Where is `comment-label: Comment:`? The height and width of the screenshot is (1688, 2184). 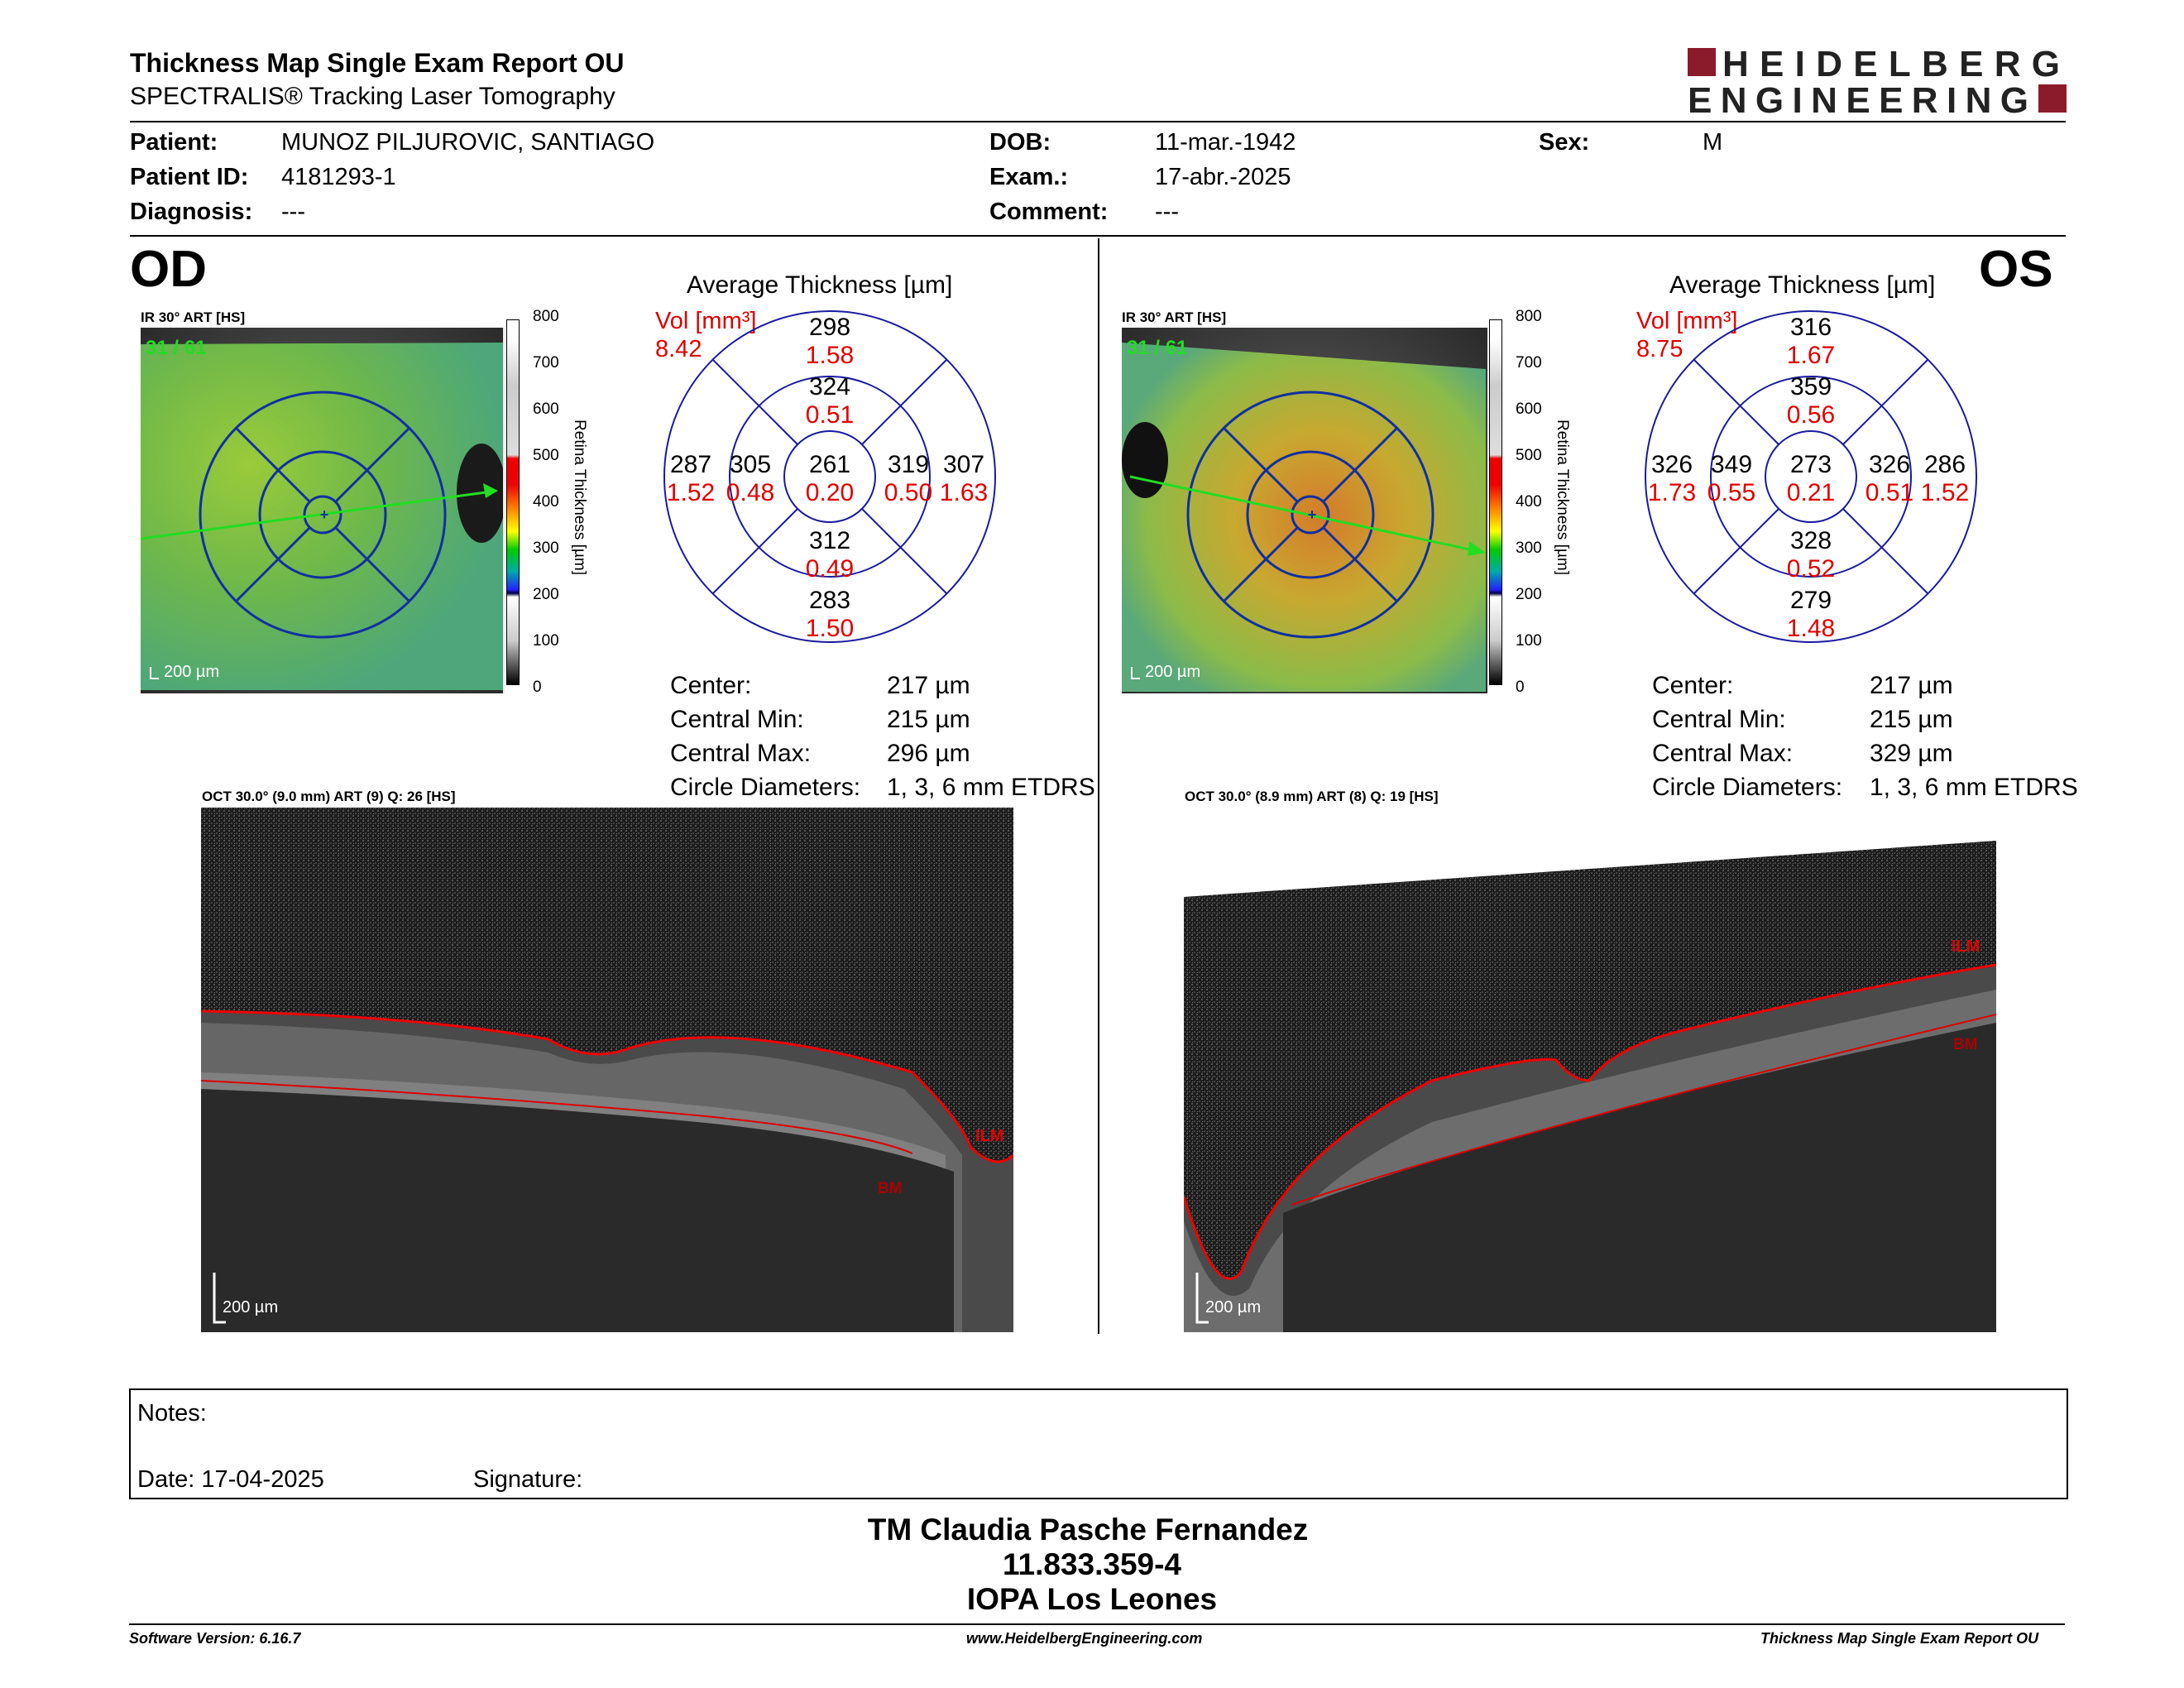 comment-label: Comment: is located at coordinates (1049, 212).